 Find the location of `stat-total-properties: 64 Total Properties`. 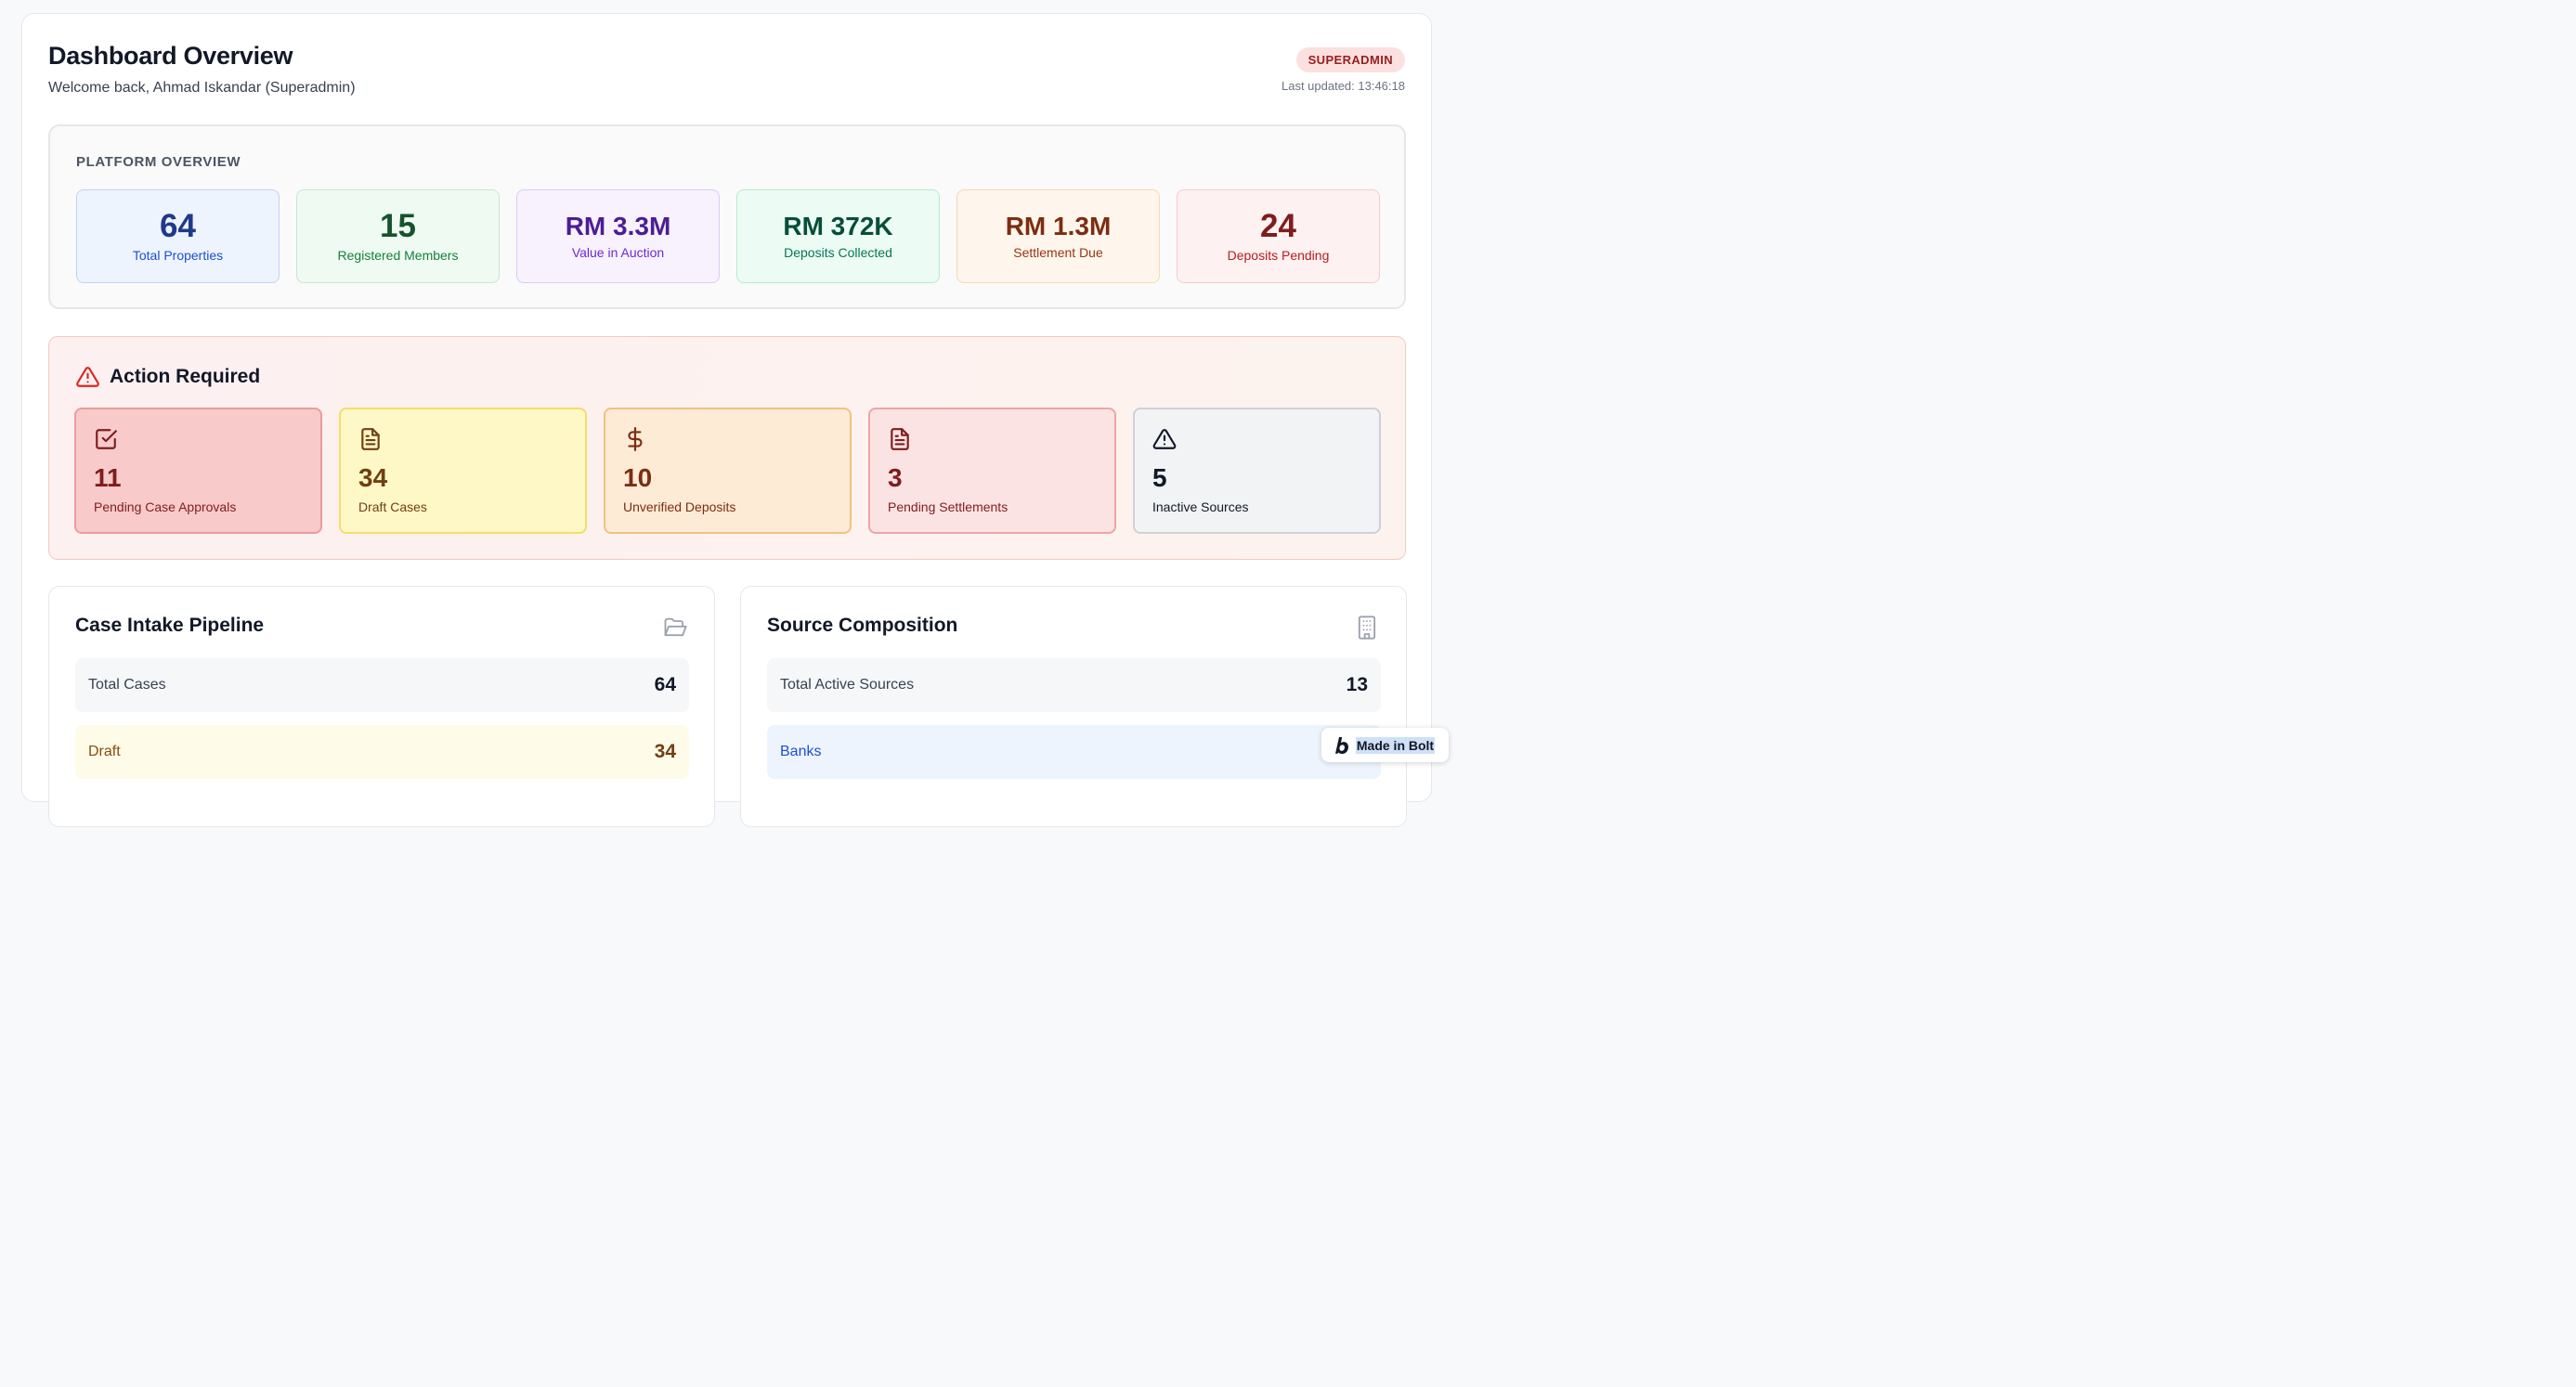

stat-total-properties: 64 Total Properties is located at coordinates (178, 236).